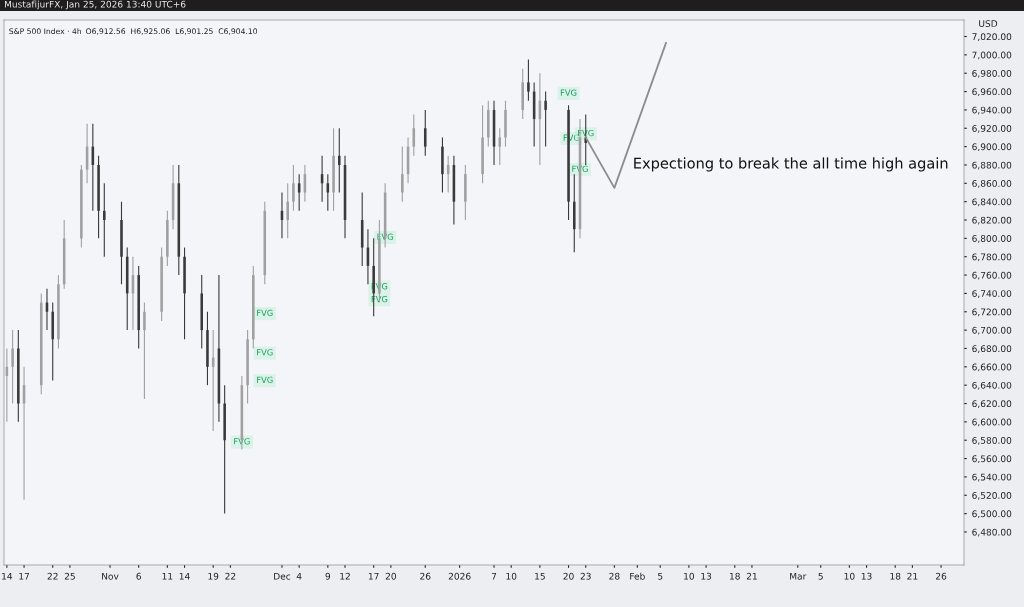  I want to click on y-tick-label: 6,620.00, so click(992, 404).